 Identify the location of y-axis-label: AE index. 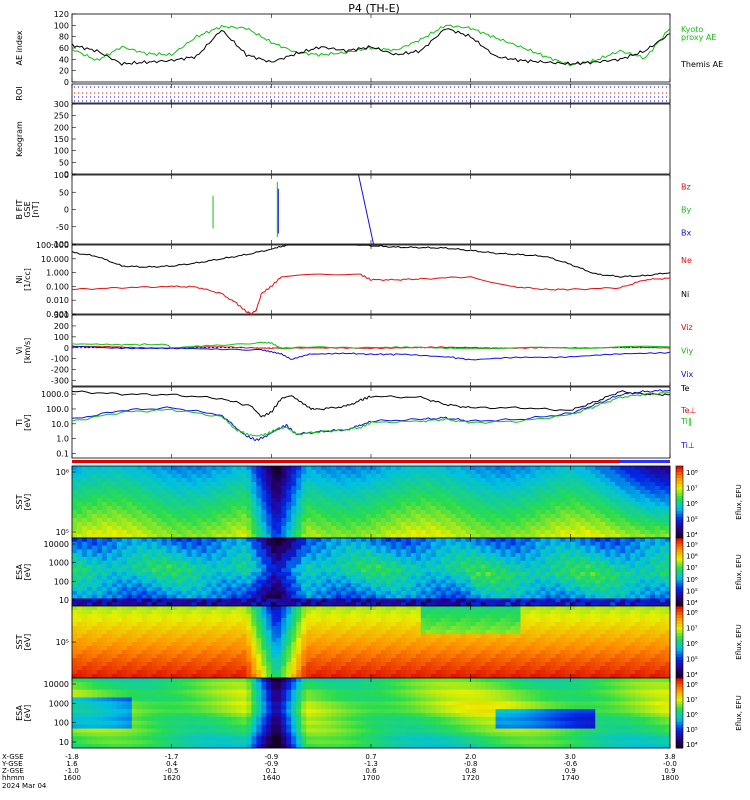
(19, 47).